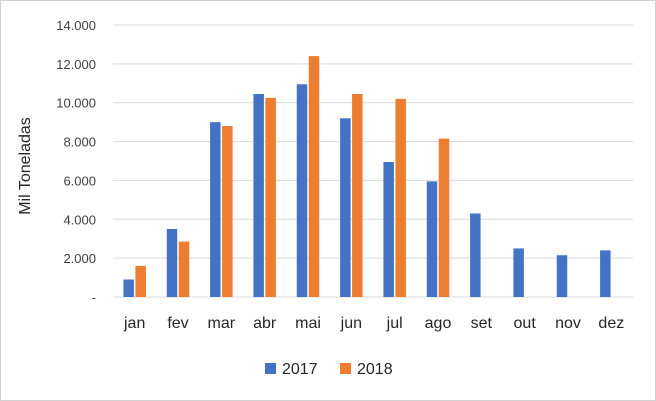  Describe the element at coordinates (172, 263) in the screenshot. I see `bar-2017-fev` at that location.